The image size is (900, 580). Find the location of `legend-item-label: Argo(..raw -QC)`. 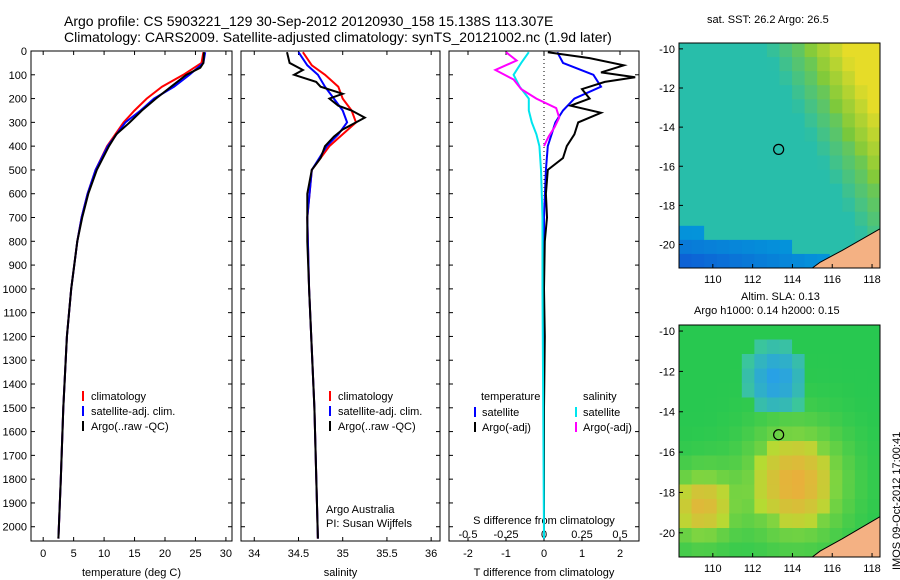

legend-item-label: Argo(..raw -QC) is located at coordinates (377, 427).